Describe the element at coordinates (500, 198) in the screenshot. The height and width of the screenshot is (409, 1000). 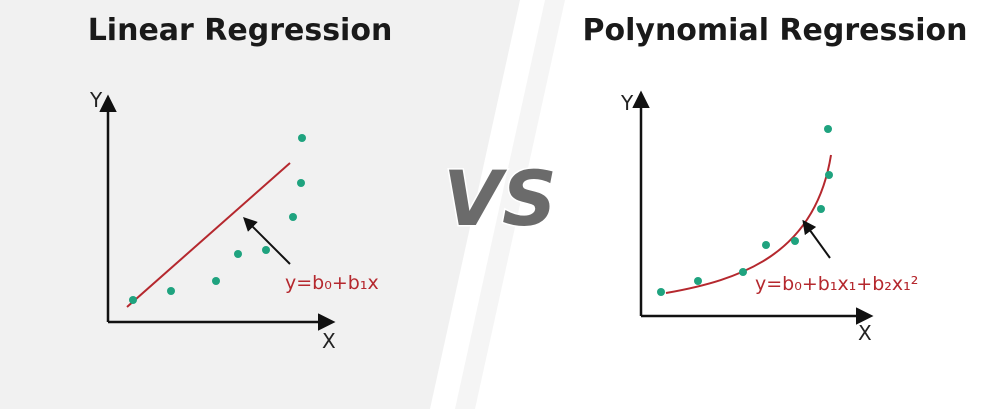
I see `vs-label: VS` at that location.